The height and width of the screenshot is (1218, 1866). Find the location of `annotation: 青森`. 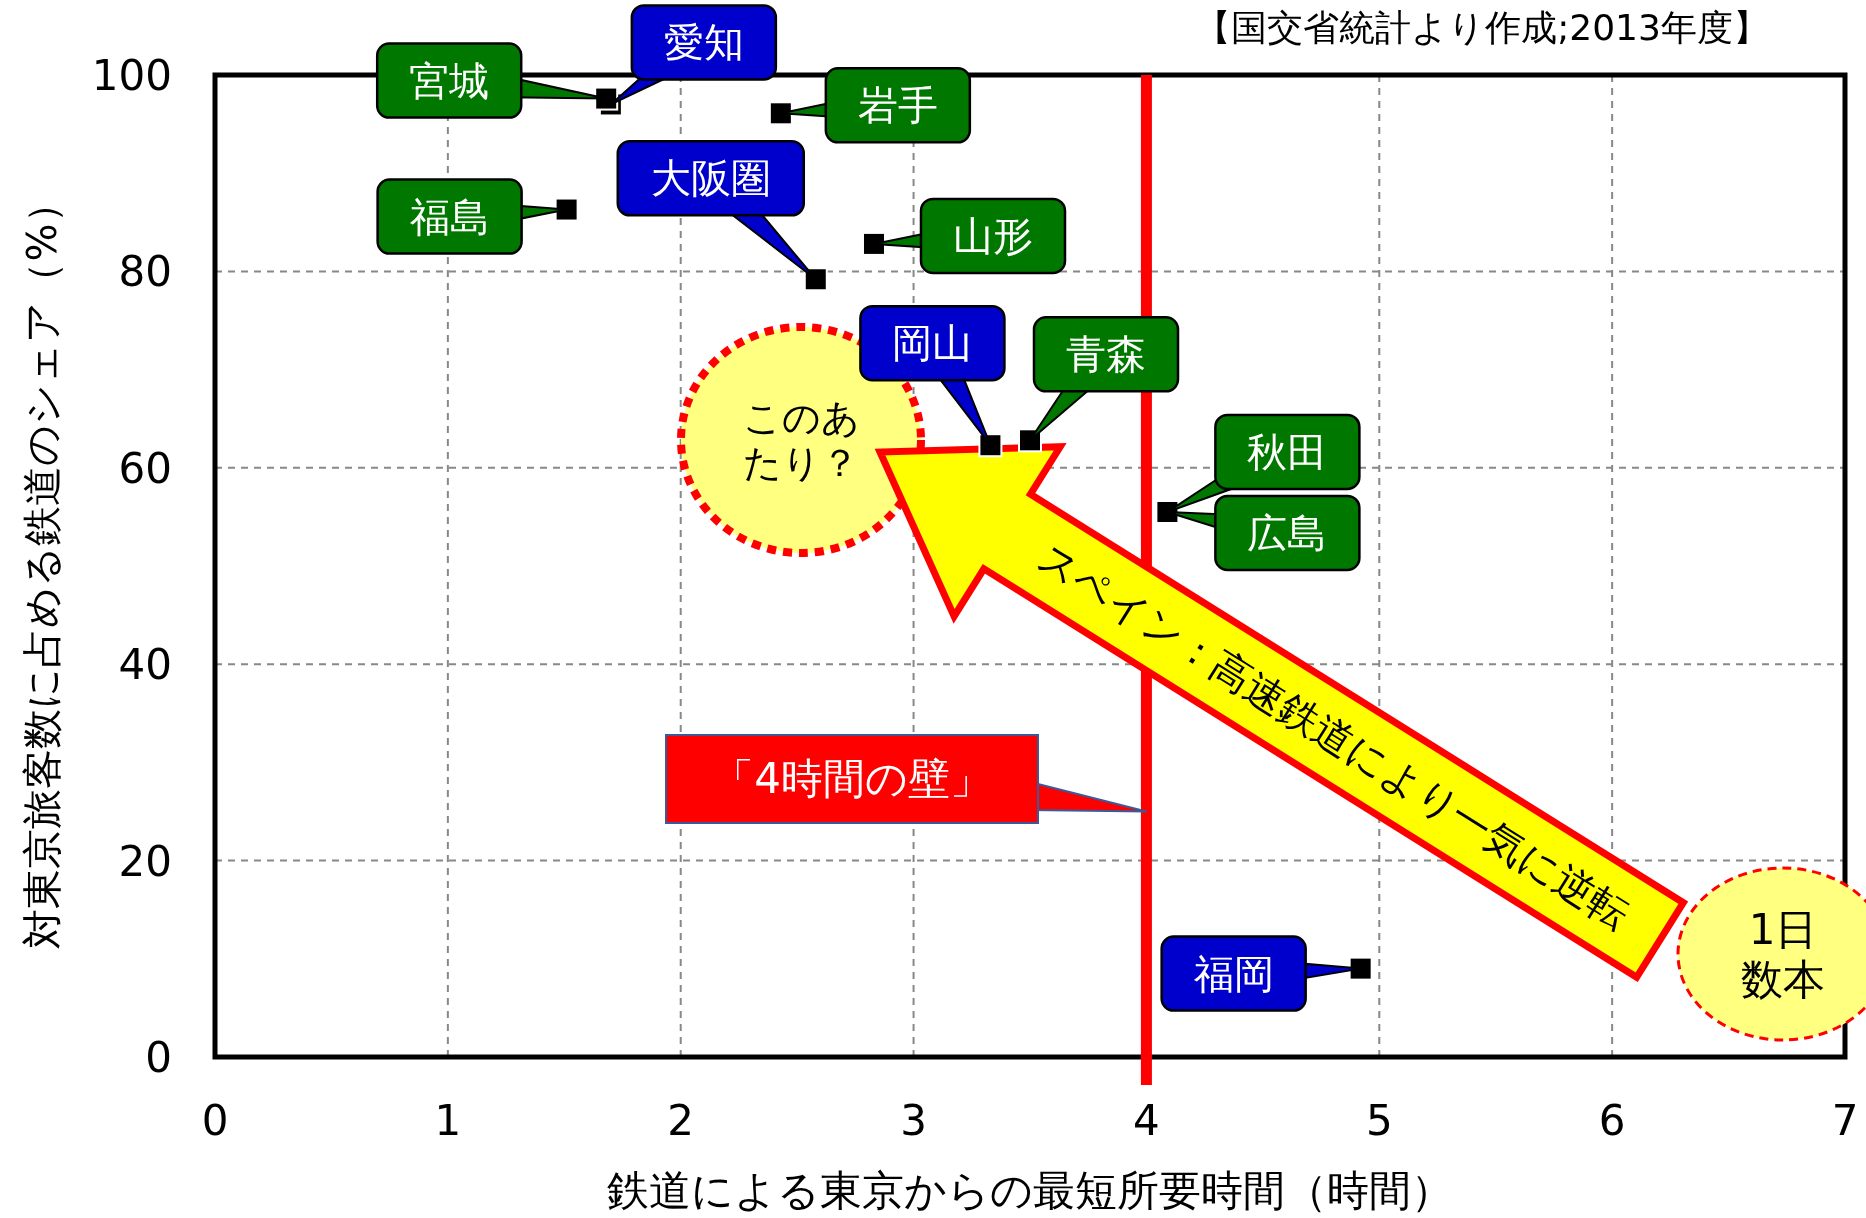

annotation: 青森 is located at coordinates (1106, 354).